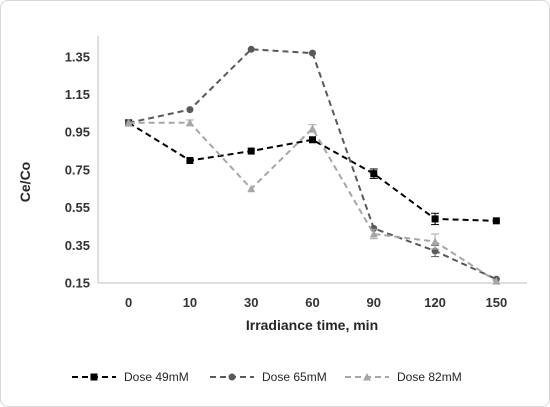 The height and width of the screenshot is (407, 550). What do you see at coordinates (77, 207) in the screenshot?
I see `y-tick-label: 0.55` at bounding box center [77, 207].